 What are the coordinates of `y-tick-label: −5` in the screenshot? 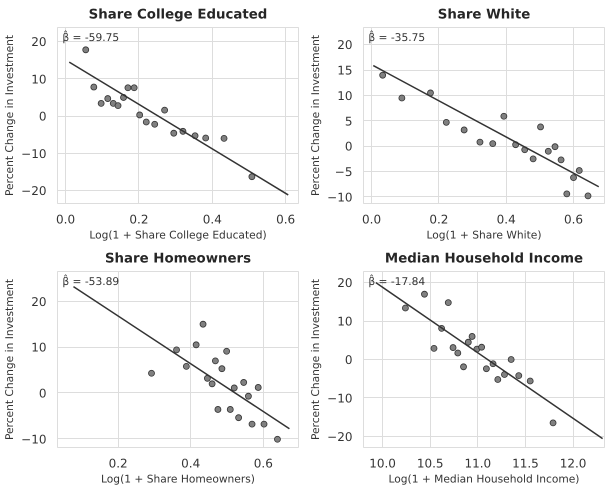 It's located at (343, 172).